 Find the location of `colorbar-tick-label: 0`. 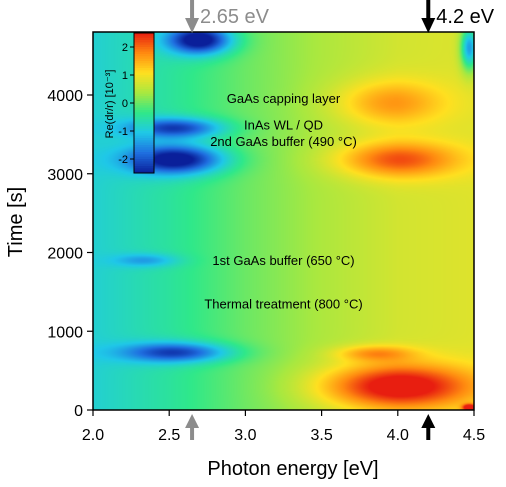

colorbar-tick-label: 0 is located at coordinates (125, 104).